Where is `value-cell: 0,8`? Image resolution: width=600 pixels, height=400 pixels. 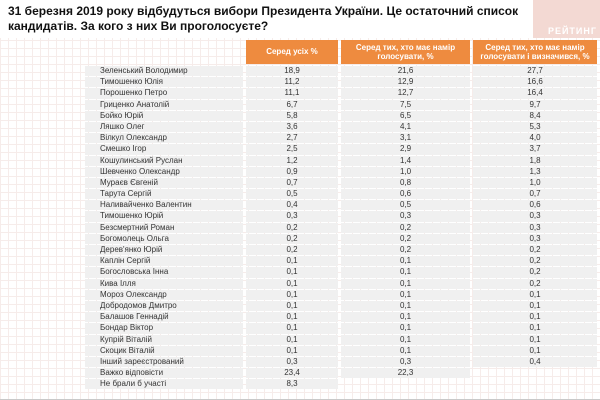
value-cell: 0,8 is located at coordinates (405, 183).